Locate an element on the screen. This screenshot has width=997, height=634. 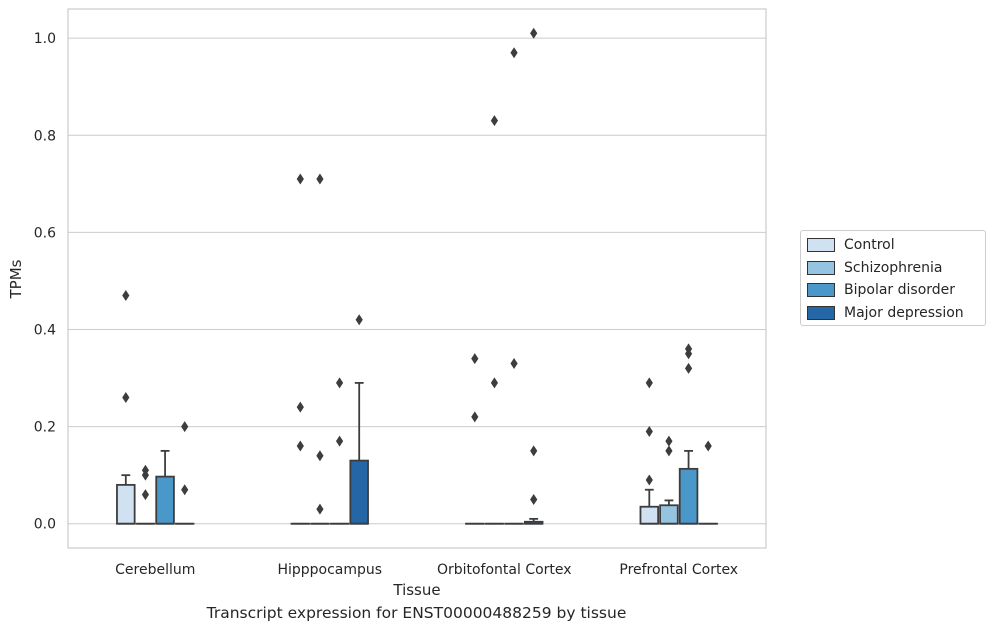
y-tick-label: 0.6 is located at coordinates (45, 233).